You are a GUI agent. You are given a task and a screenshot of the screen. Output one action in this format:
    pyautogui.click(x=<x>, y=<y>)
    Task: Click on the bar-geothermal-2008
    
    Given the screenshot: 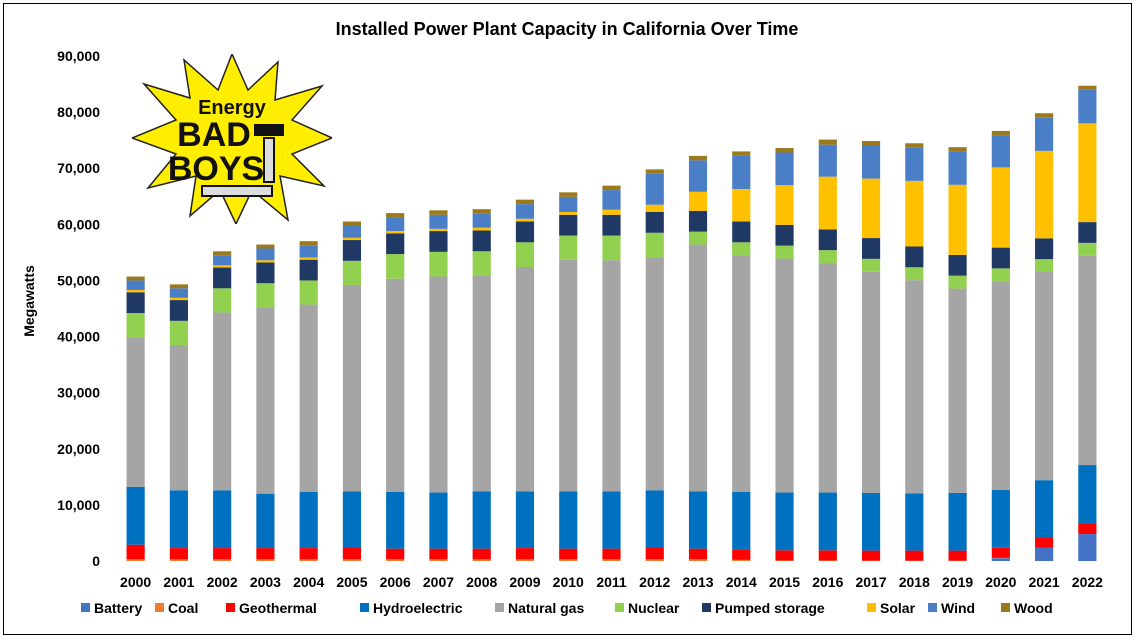 What is the action you would take?
    pyautogui.click(x=481, y=554)
    